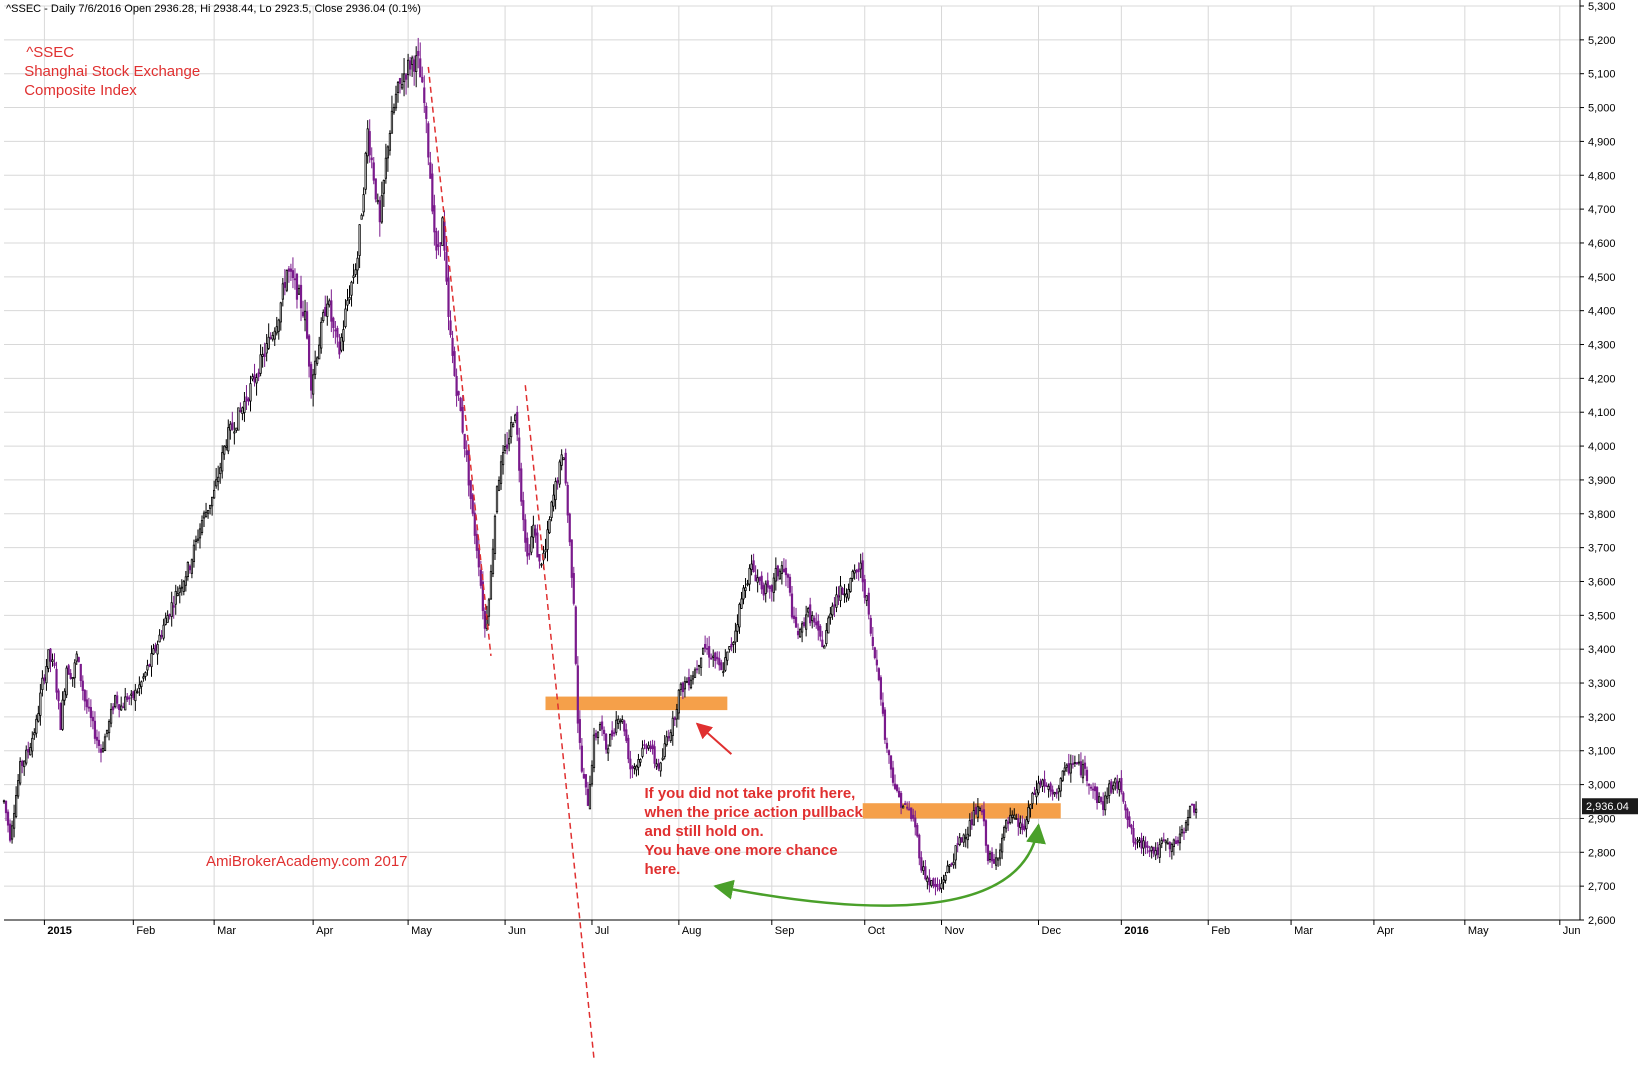 This screenshot has width=1640, height=1067. I want to click on y-tick-label: 4,000, so click(1602, 447).